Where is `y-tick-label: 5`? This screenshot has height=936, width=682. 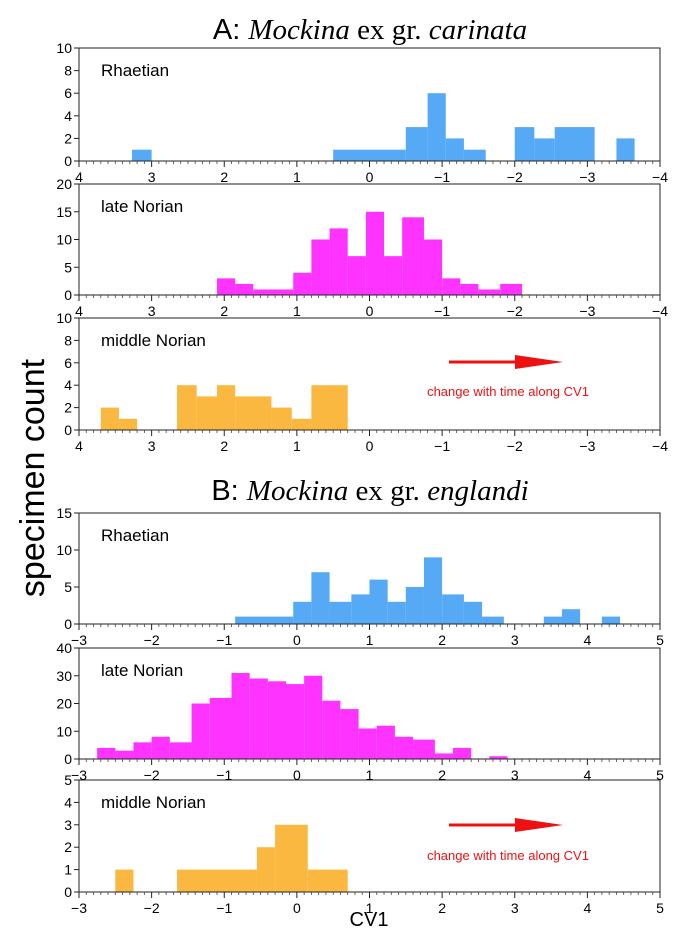 y-tick-label: 5 is located at coordinates (68, 267).